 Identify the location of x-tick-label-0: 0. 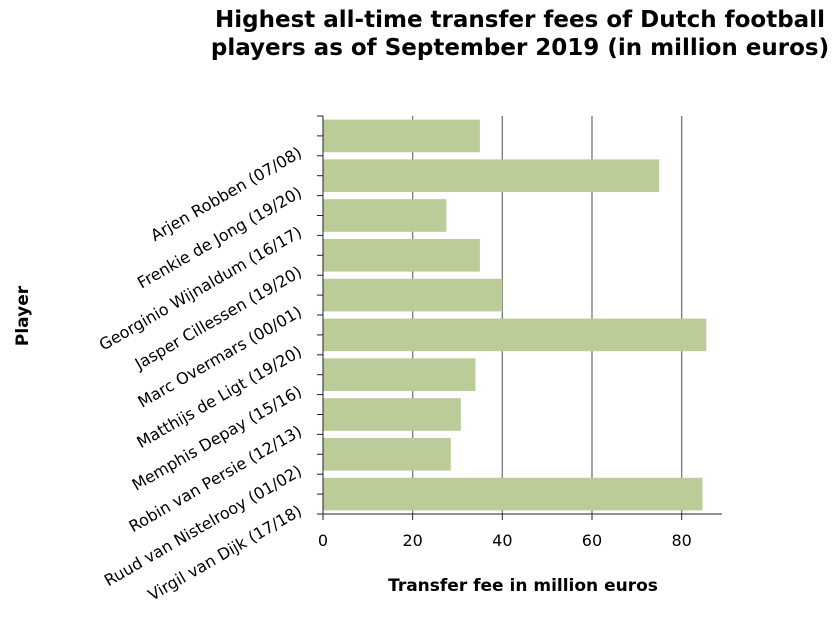
(323, 540).